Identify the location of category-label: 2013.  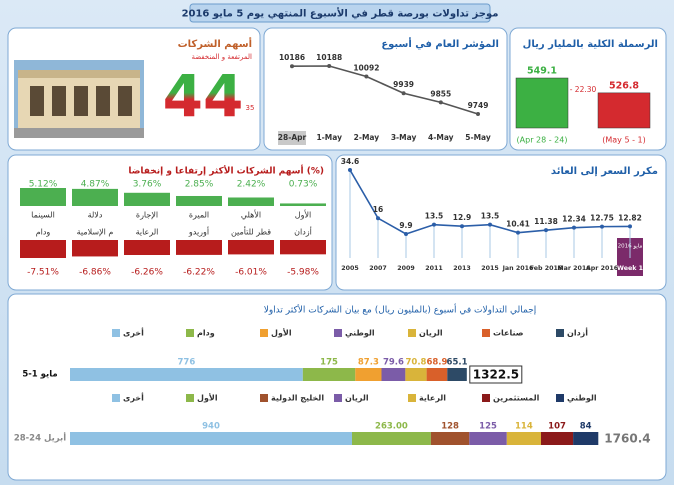
(462, 268).